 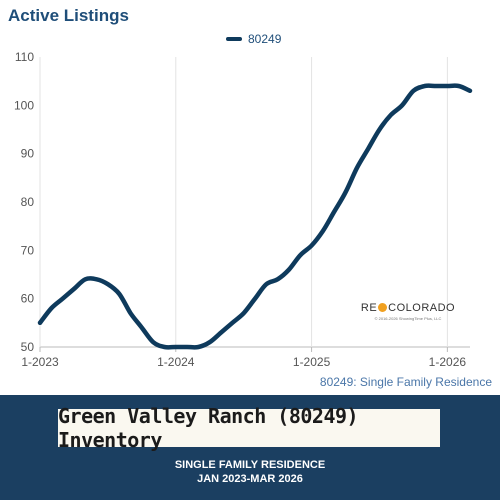 I want to click on y-axis: 50 60 70 80 90 100 110, so click(x=24, y=202).